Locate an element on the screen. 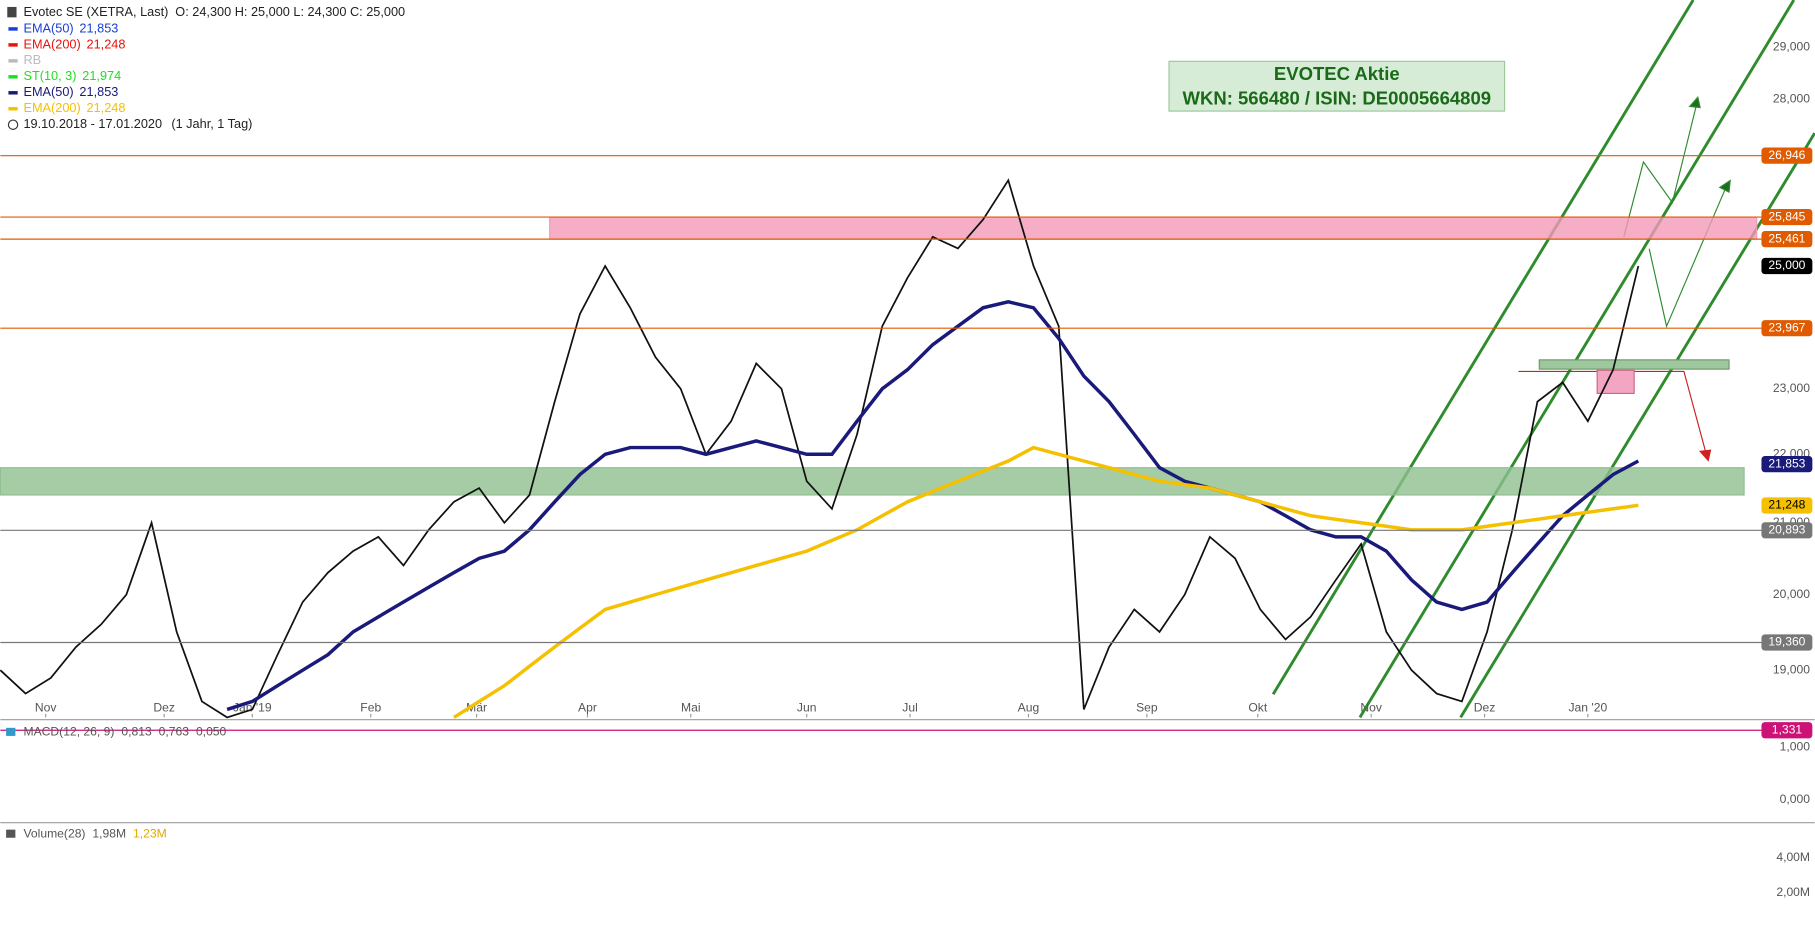 This screenshot has width=1815, height=928. x-tick-label: Mär is located at coordinates (476, 707).